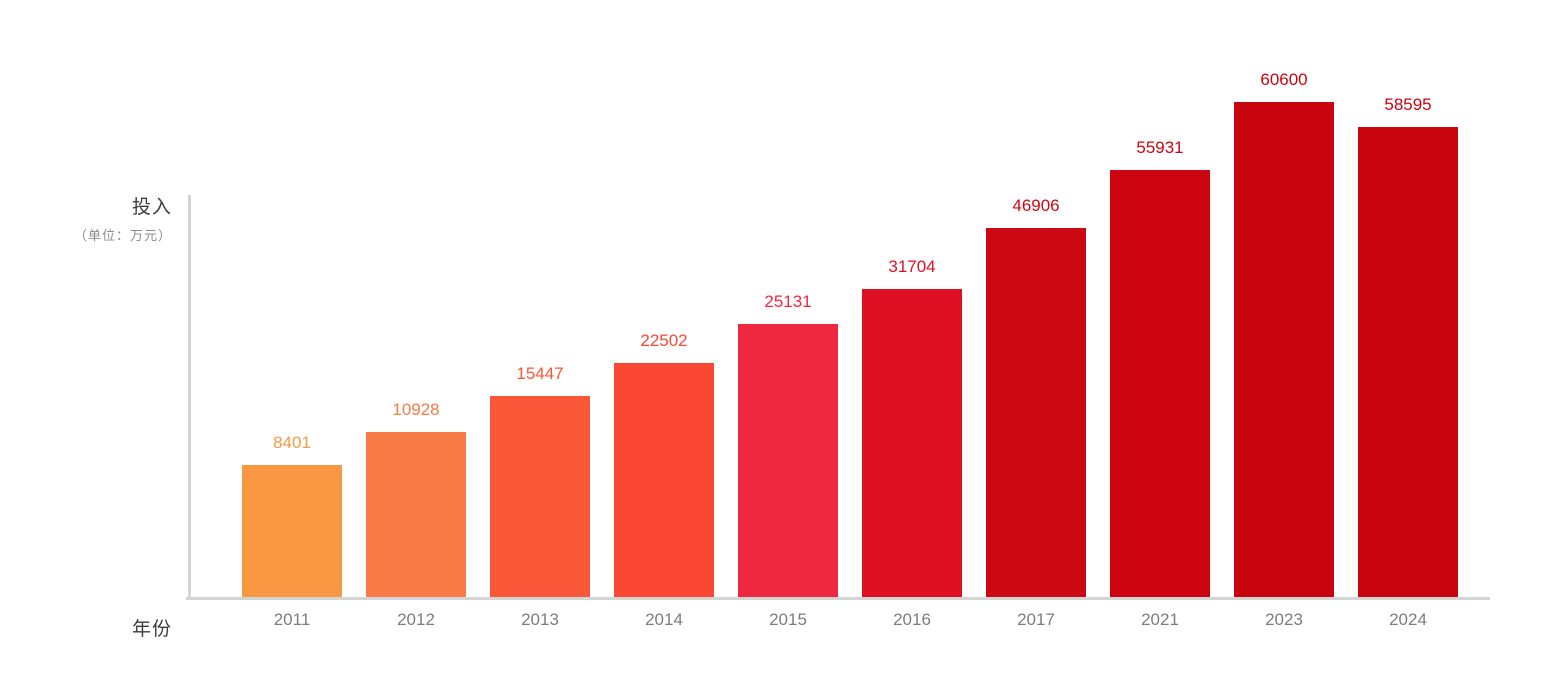 Image resolution: width=1560 pixels, height=692 pixels. Describe the element at coordinates (1160, 147) in the screenshot. I see `bar-value-label: 55931` at that location.